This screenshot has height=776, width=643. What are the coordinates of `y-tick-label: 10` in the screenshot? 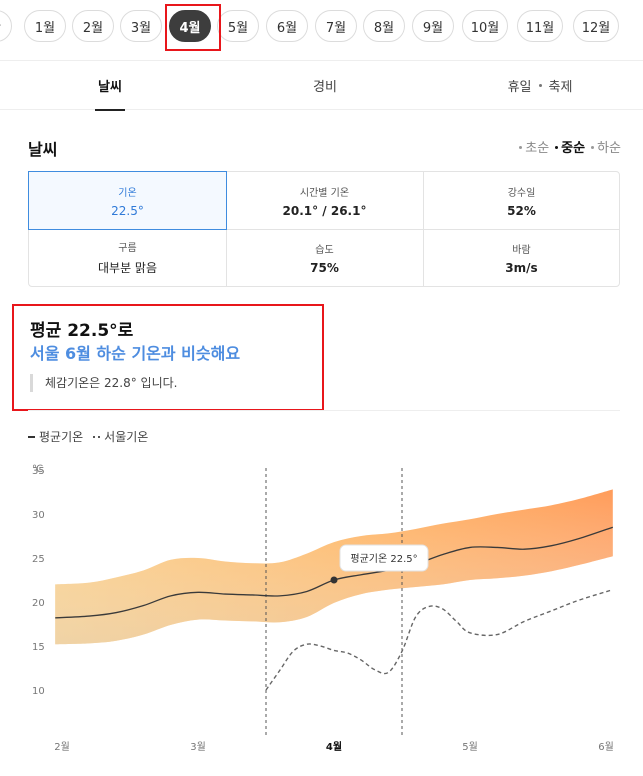 It's located at (38, 691).